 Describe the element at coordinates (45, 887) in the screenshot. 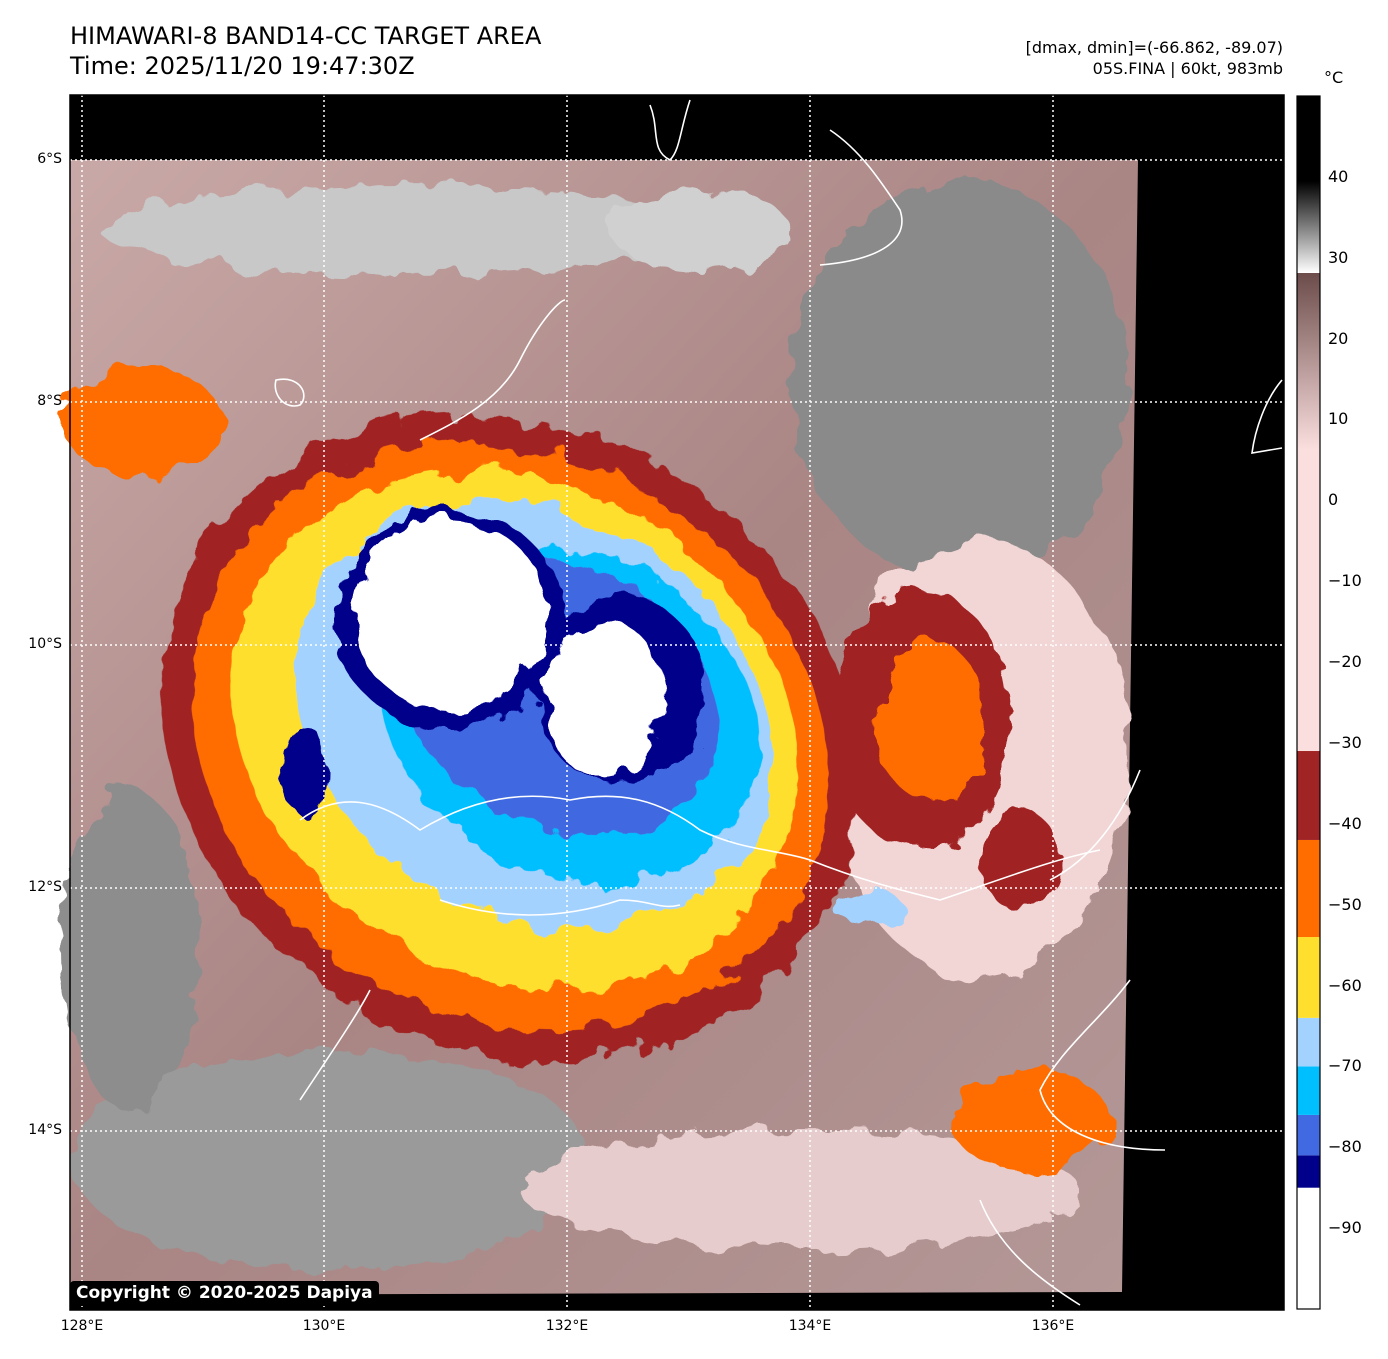

I see `lat-label: 12°S` at that location.